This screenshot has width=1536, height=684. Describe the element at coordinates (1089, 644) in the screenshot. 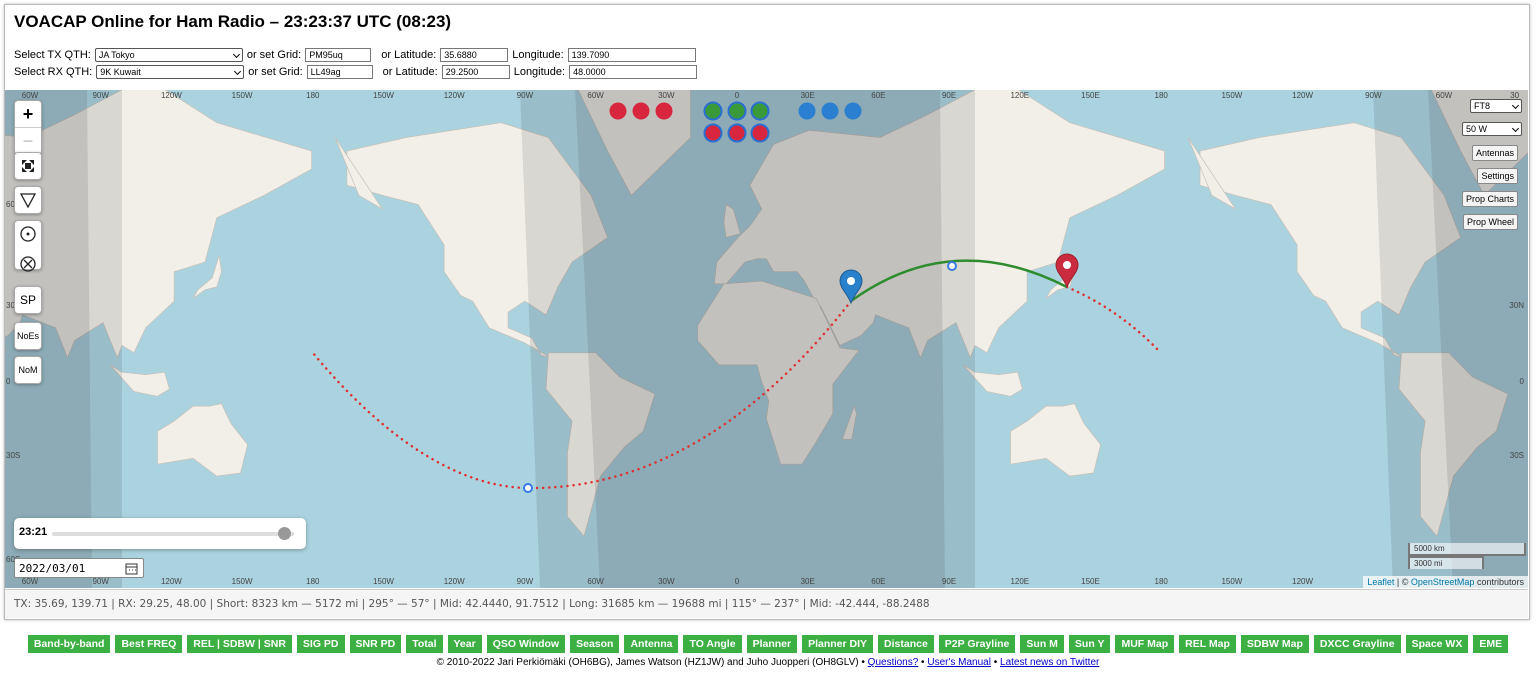

I see `tool-button: Sun Y` at that location.